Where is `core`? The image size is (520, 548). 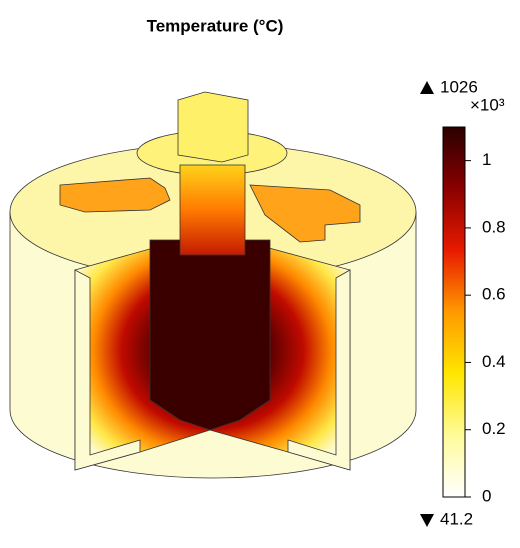 core is located at coordinates (210, 335).